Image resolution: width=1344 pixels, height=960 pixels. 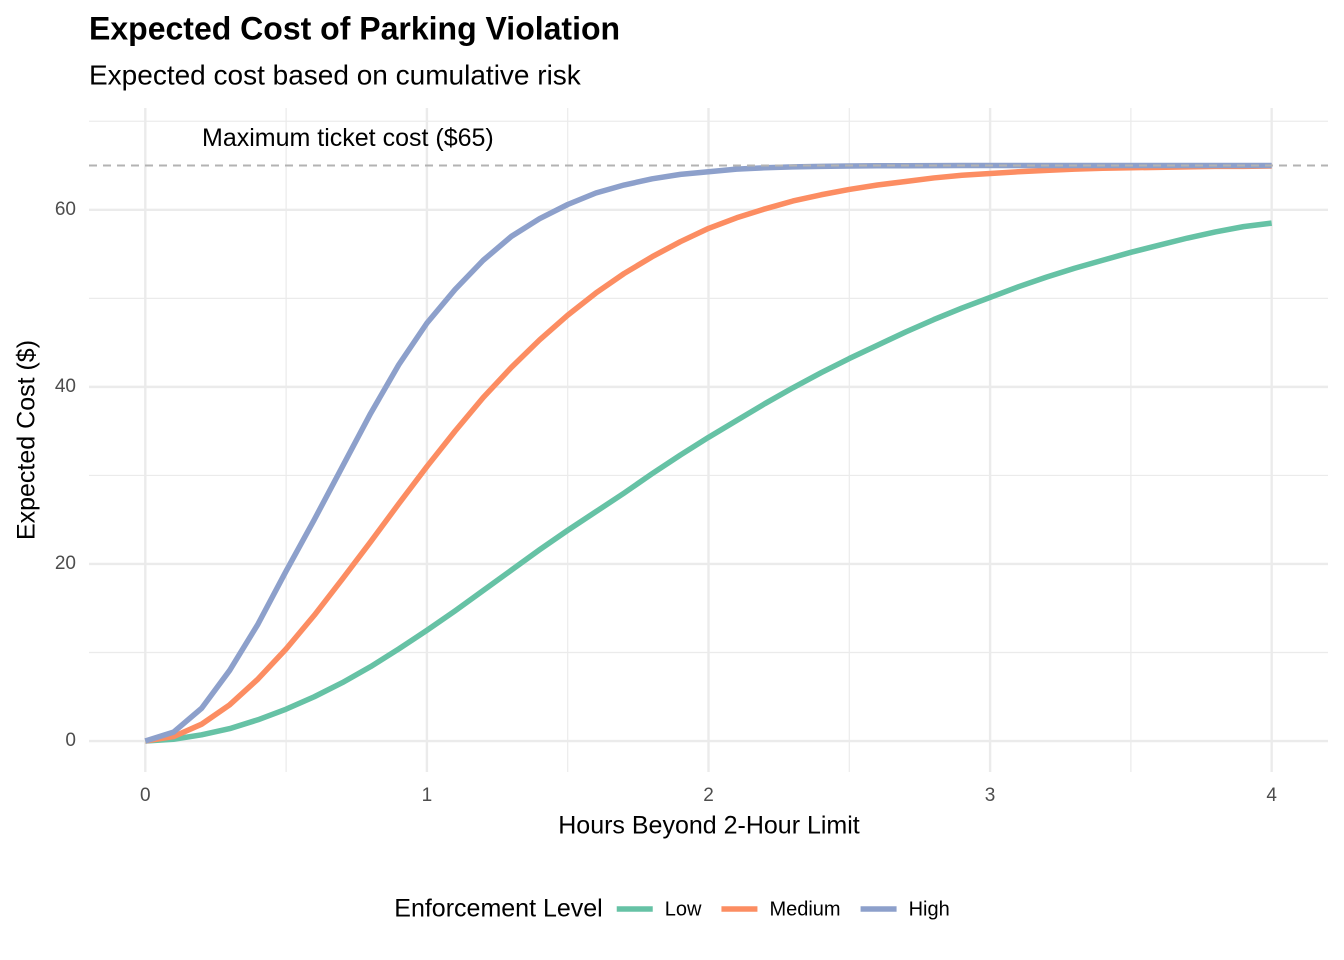 I want to click on legend: Enforcement Level Low Medium High, so click(x=671, y=909).